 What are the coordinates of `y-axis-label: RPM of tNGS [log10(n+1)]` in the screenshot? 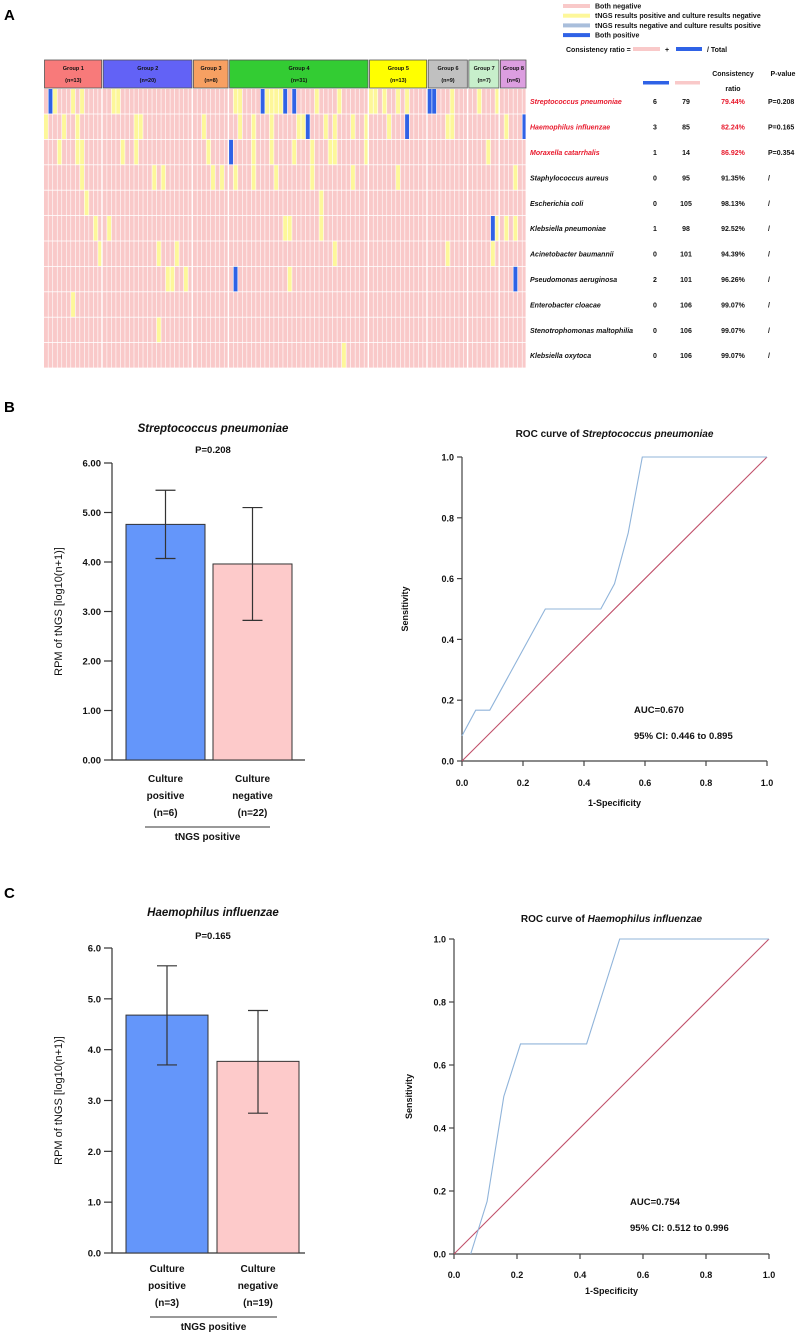 It's located at (59, 611).